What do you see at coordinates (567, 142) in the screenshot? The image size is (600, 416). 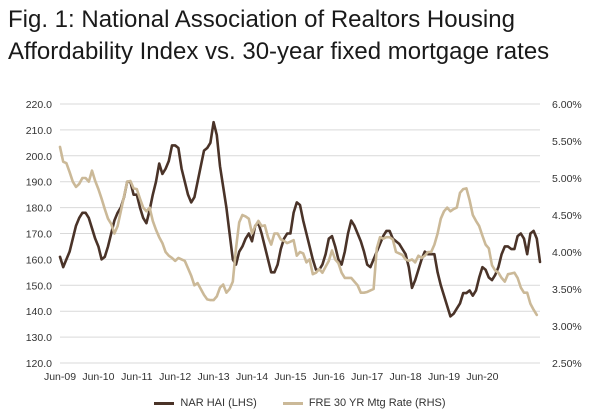 I see `right-tick-label: 5.50%` at bounding box center [567, 142].